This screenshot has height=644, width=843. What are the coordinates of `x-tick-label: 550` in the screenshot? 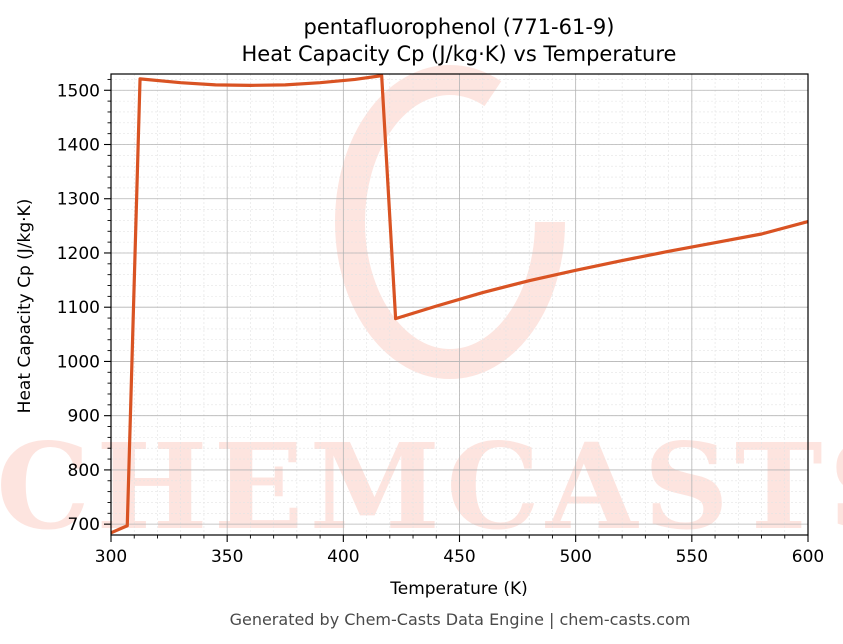 It's located at (692, 557).